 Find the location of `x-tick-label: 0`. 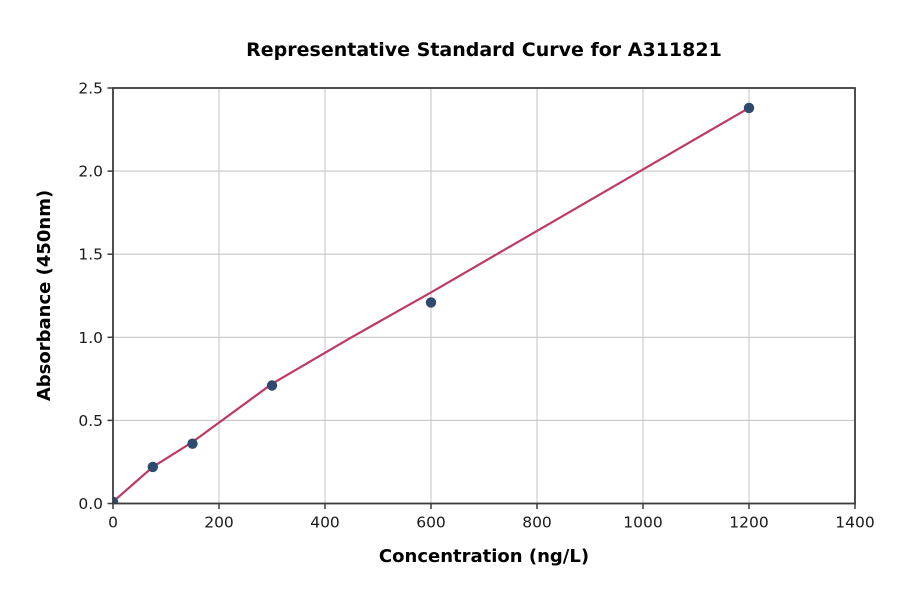

x-tick-label: 0 is located at coordinates (113, 523).